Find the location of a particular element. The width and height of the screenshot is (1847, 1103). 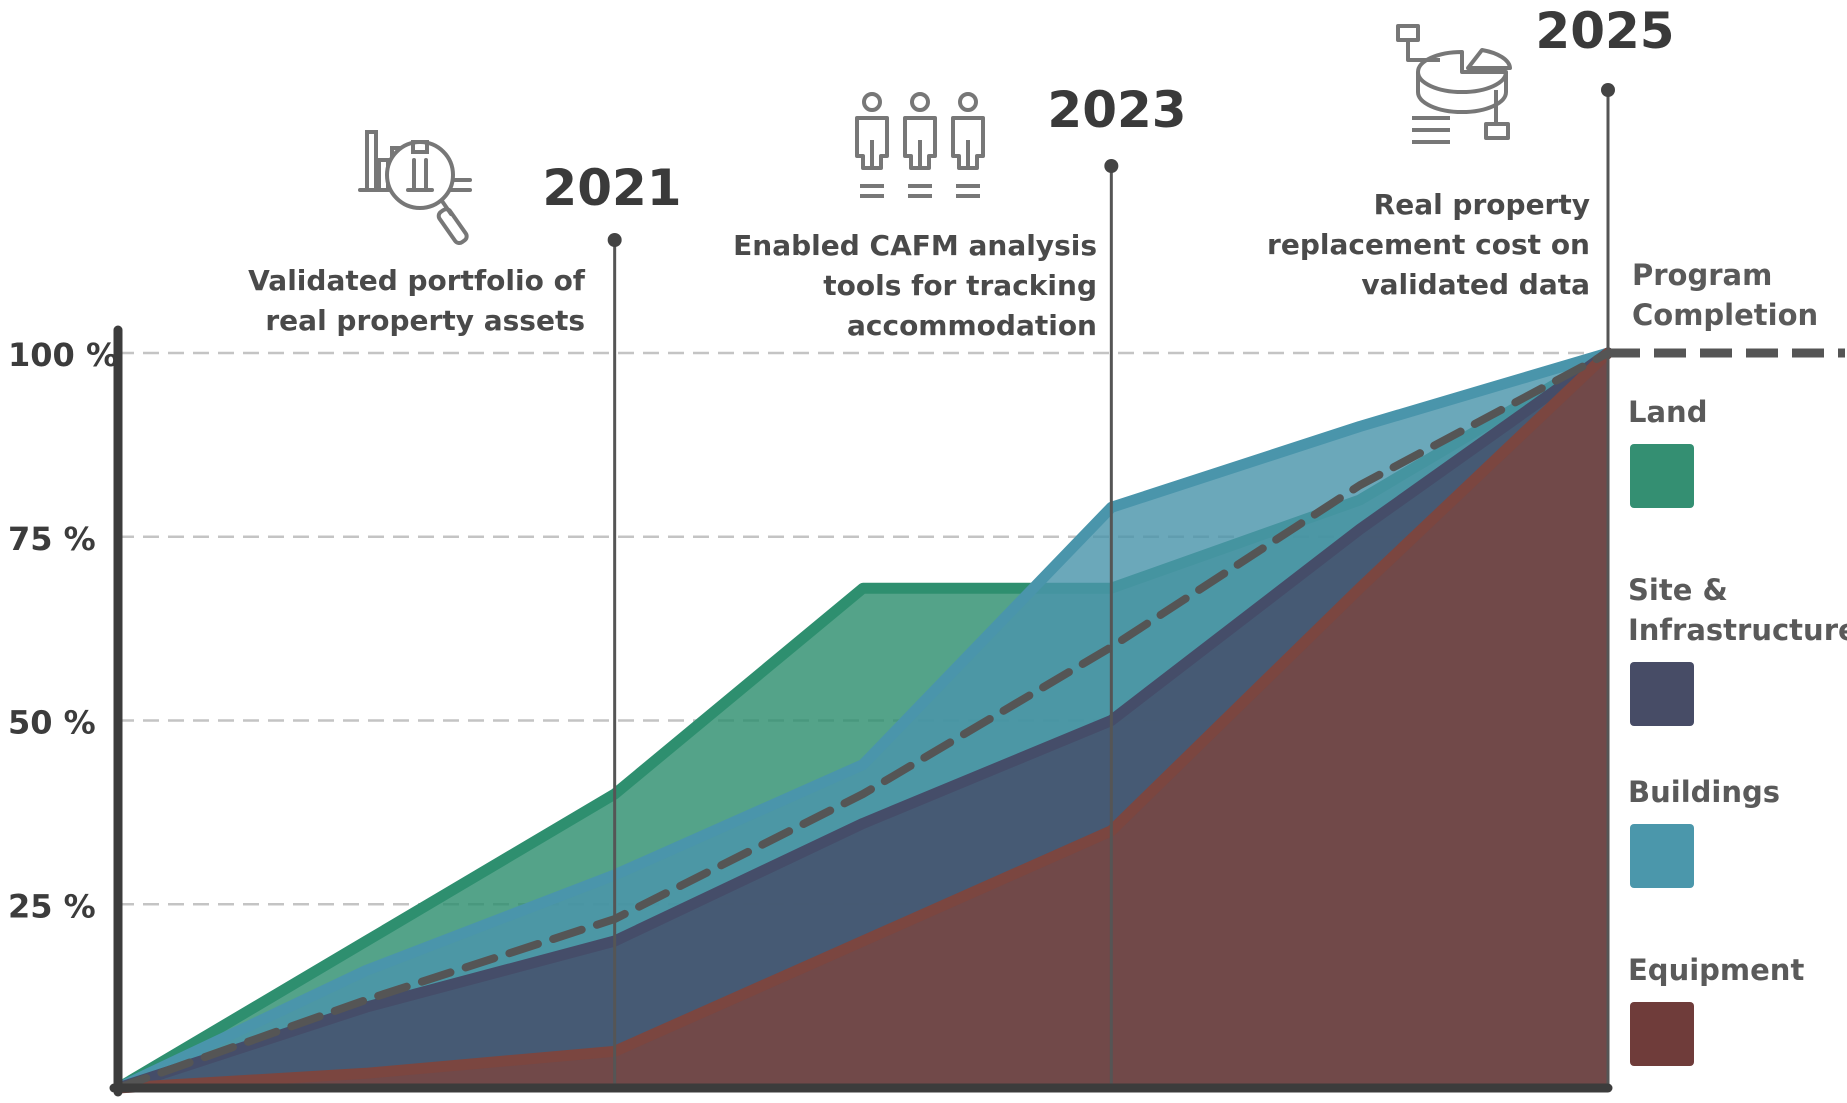

legend-label-site-0: Site & is located at coordinates (1678, 590).